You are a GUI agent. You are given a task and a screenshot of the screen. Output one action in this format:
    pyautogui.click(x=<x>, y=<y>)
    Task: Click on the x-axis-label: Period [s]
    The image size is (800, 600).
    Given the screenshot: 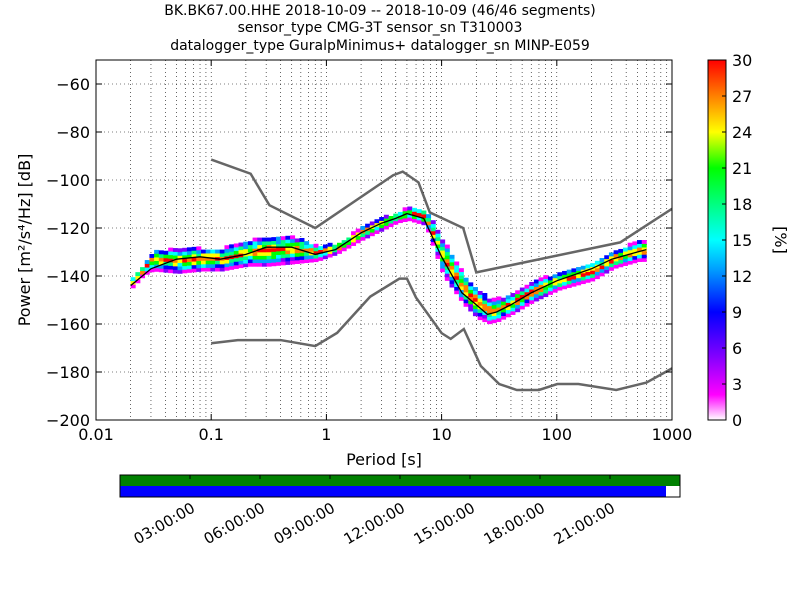 What is the action you would take?
    pyautogui.click(x=384, y=459)
    